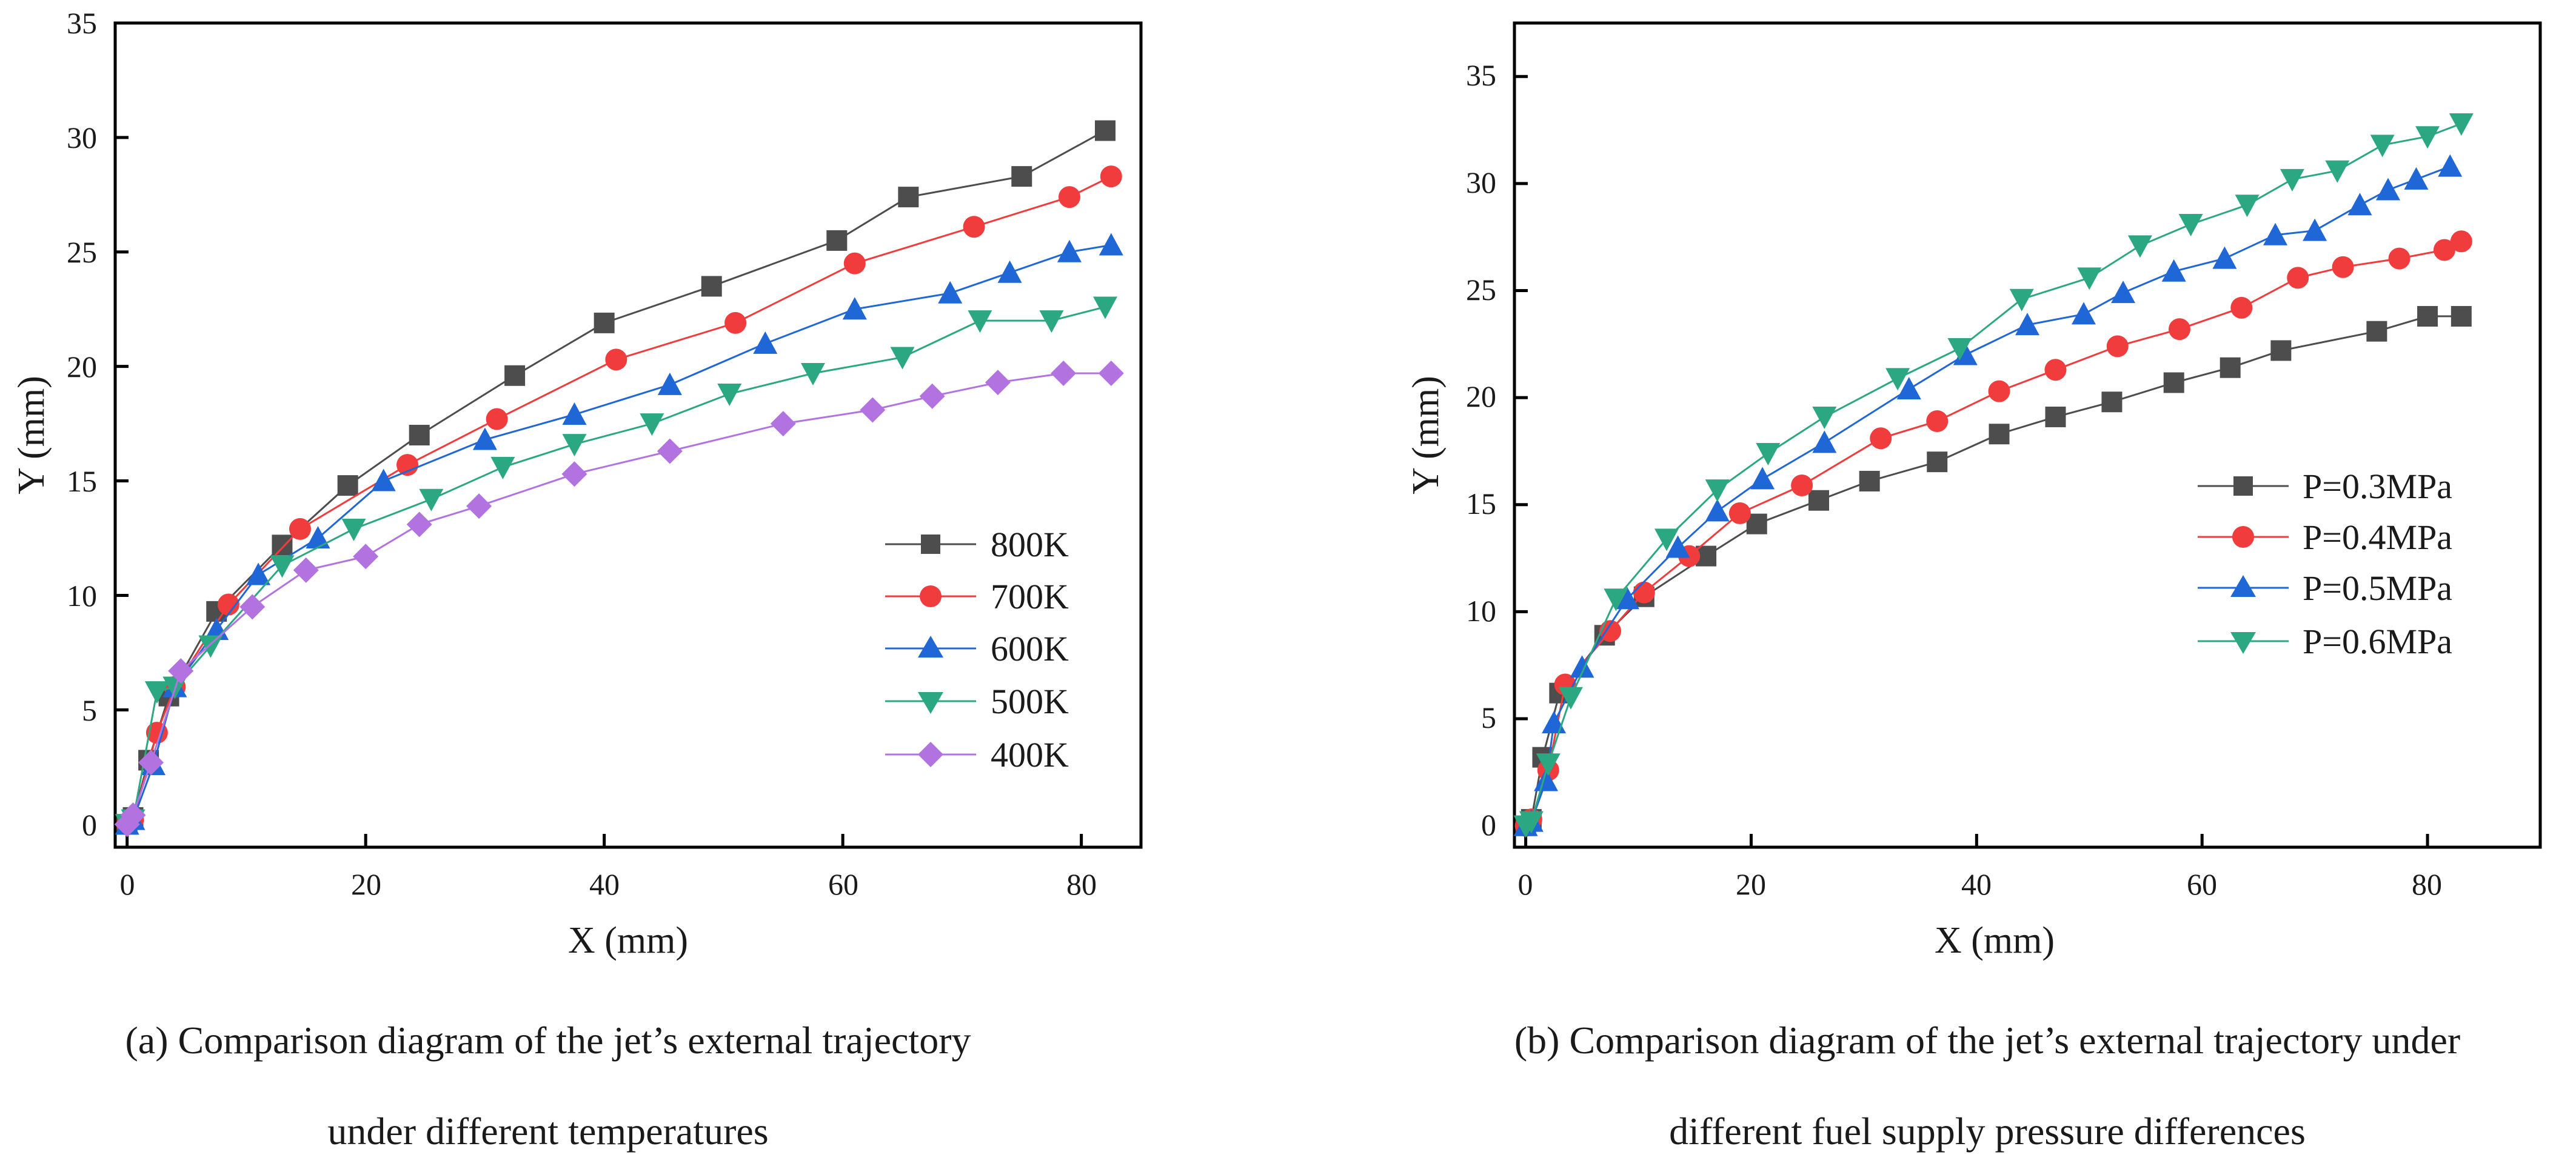  What do you see at coordinates (89, 825) in the screenshot?
I see `chart-a-y-tick-label: 0` at bounding box center [89, 825].